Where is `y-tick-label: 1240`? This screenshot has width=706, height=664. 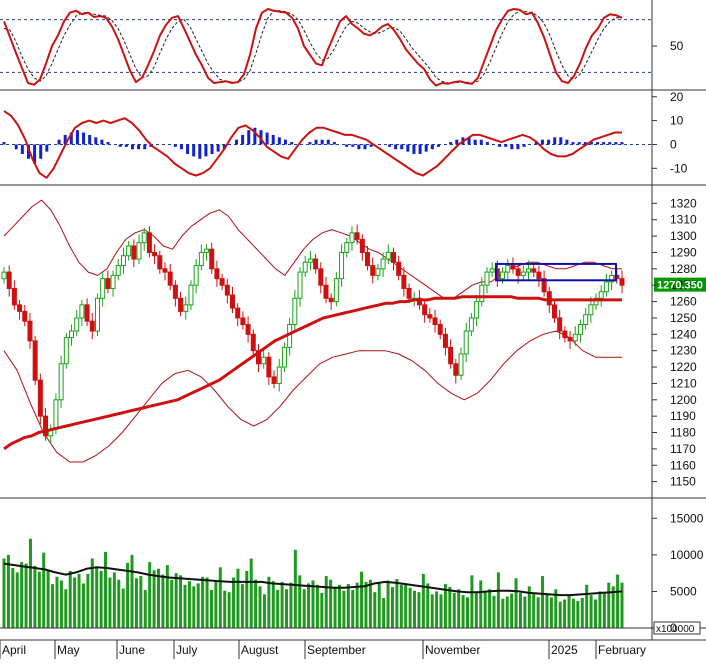
y-tick-label: 1240 is located at coordinates (683, 334).